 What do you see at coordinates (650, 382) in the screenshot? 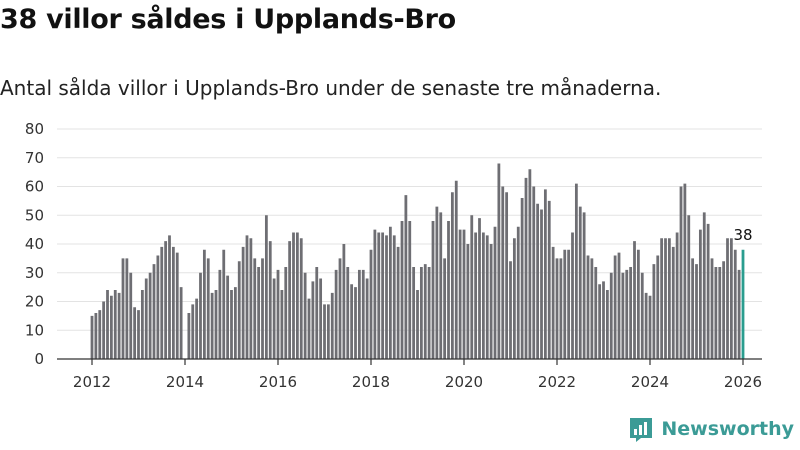
I see `x-tick-label-2024: 2024` at bounding box center [650, 382].